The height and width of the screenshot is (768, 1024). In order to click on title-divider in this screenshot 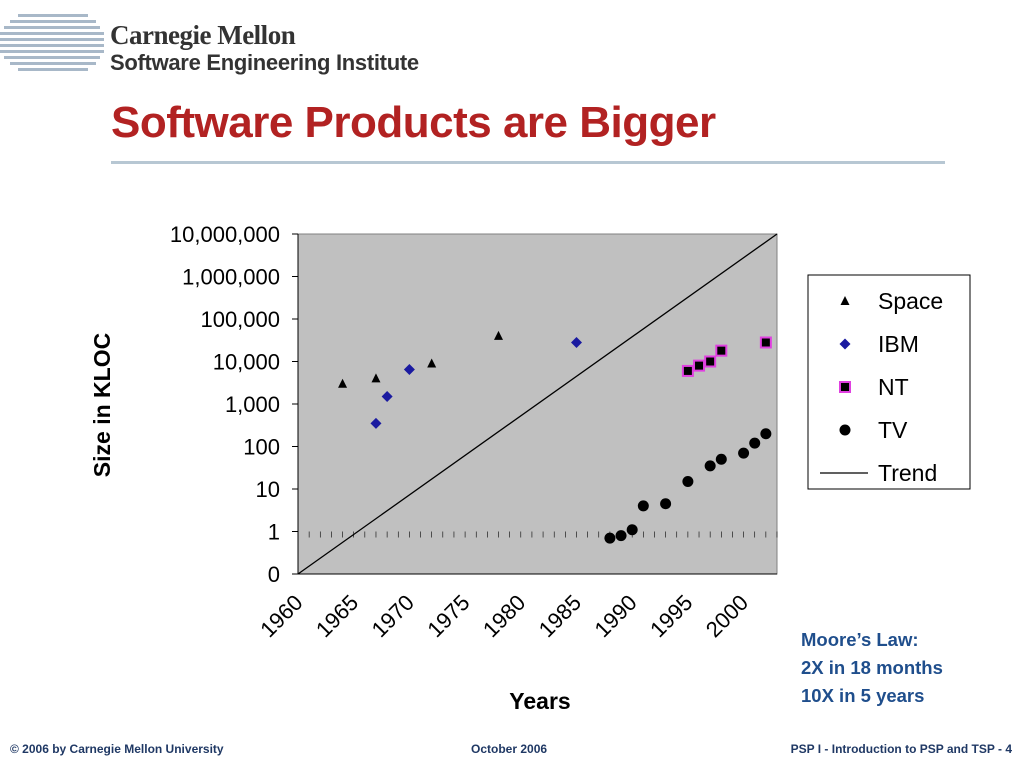, I will do `click(528, 162)`.